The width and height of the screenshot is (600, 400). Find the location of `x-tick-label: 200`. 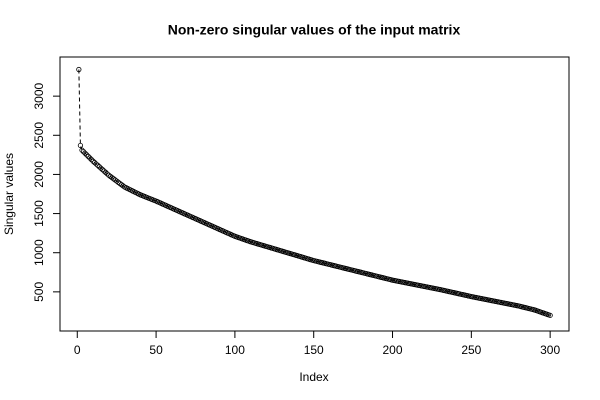

x-tick-label: 200 is located at coordinates (393, 350).